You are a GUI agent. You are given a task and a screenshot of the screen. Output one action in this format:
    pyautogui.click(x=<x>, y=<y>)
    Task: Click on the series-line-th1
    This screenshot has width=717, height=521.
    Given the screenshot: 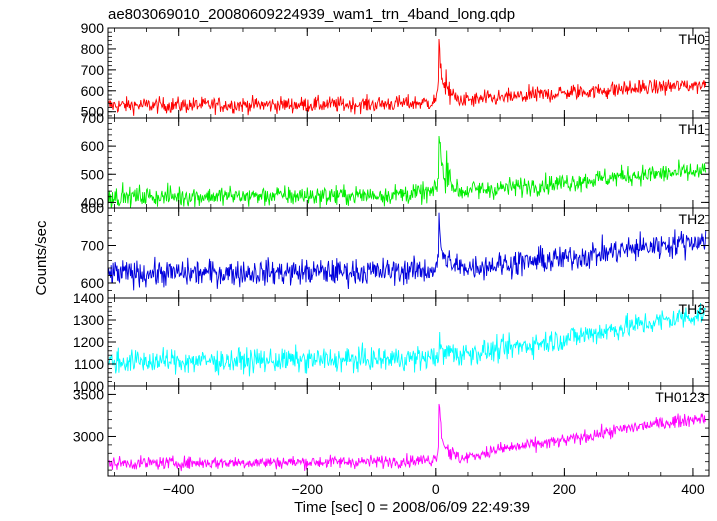 What is the action you would take?
    pyautogui.click(x=407, y=172)
    